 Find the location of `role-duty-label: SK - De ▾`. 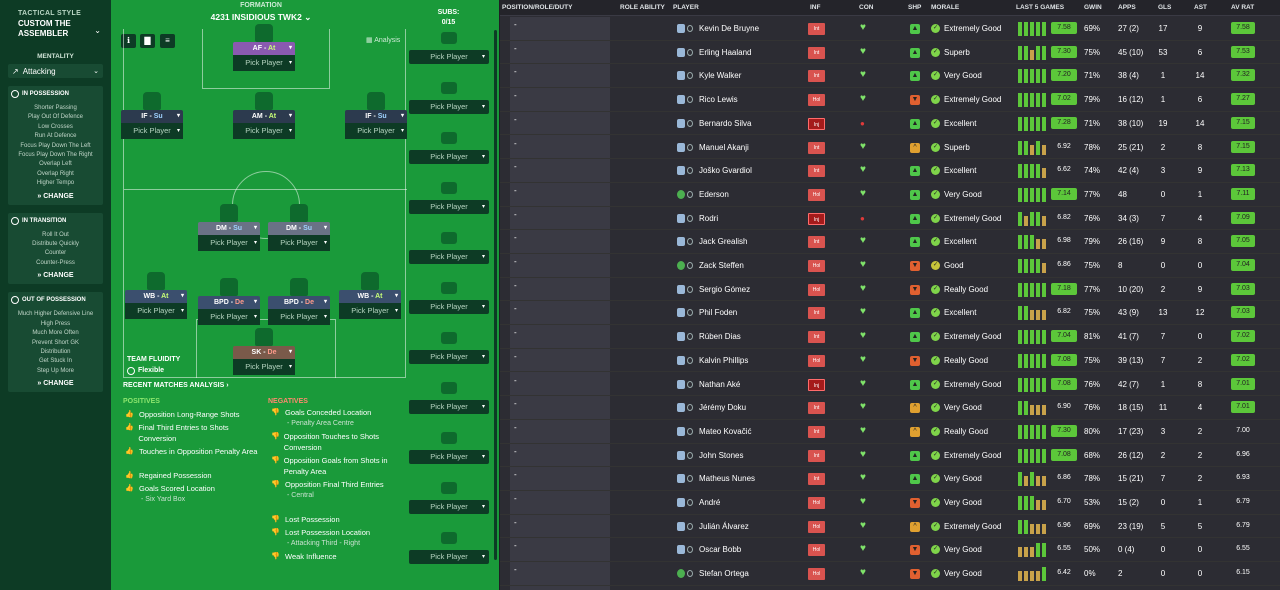

role-duty-label: SK - De ▾ is located at coordinates (264, 352).